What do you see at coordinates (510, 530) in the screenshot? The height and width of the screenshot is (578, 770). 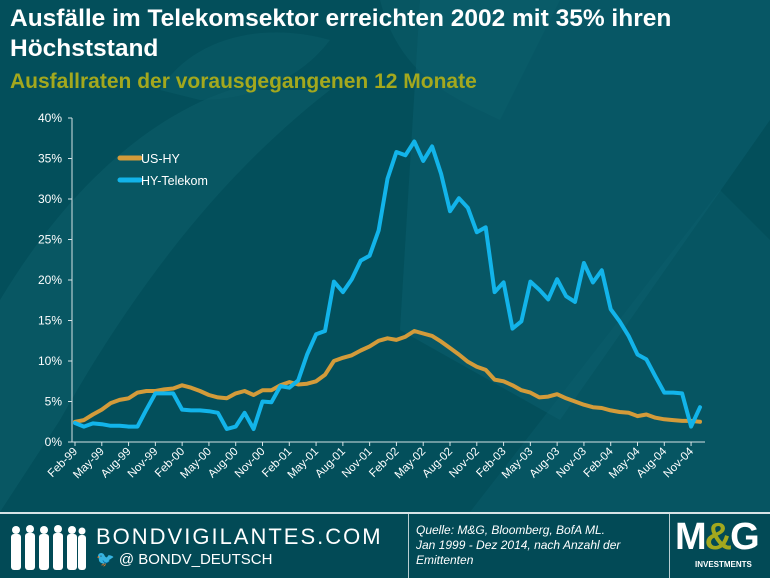 I see `source-line: Quelle: M&G, Bloomberg, BofA ML.` at bounding box center [510, 530].